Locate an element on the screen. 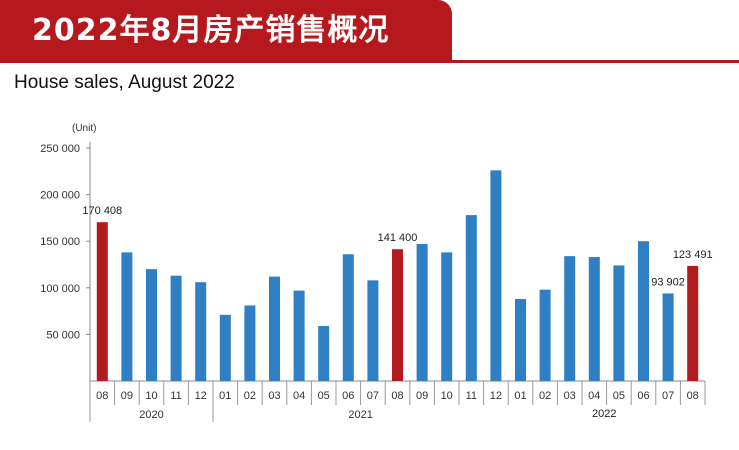  y-tick-label: 150 000 is located at coordinates (60, 242).